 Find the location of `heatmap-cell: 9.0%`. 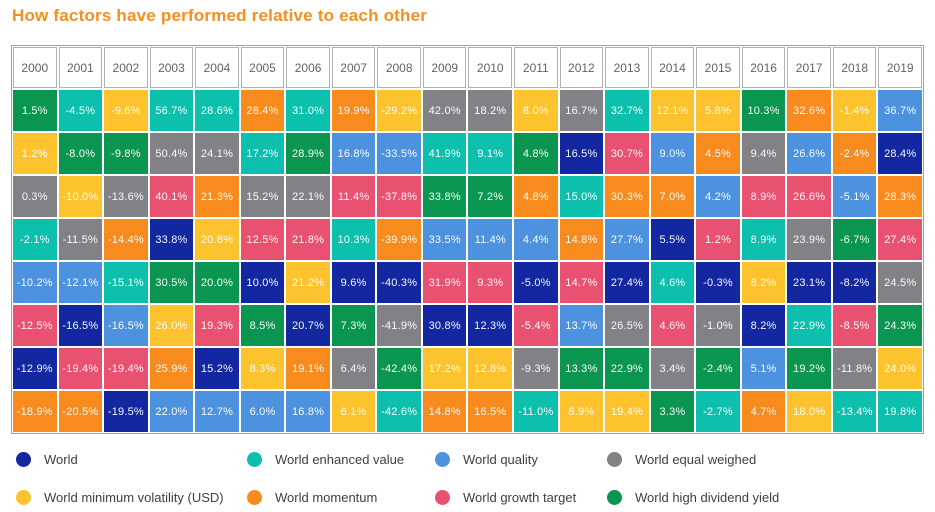

heatmap-cell: 9.0% is located at coordinates (672, 153).